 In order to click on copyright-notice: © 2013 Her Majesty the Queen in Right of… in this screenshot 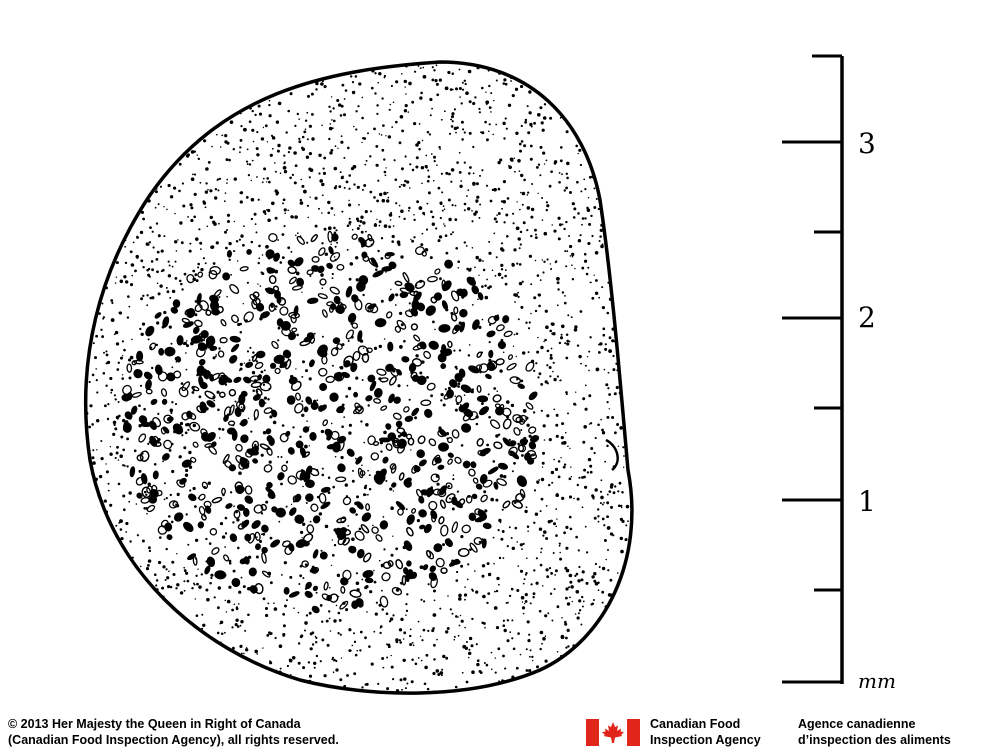, I will do `click(173, 732)`.